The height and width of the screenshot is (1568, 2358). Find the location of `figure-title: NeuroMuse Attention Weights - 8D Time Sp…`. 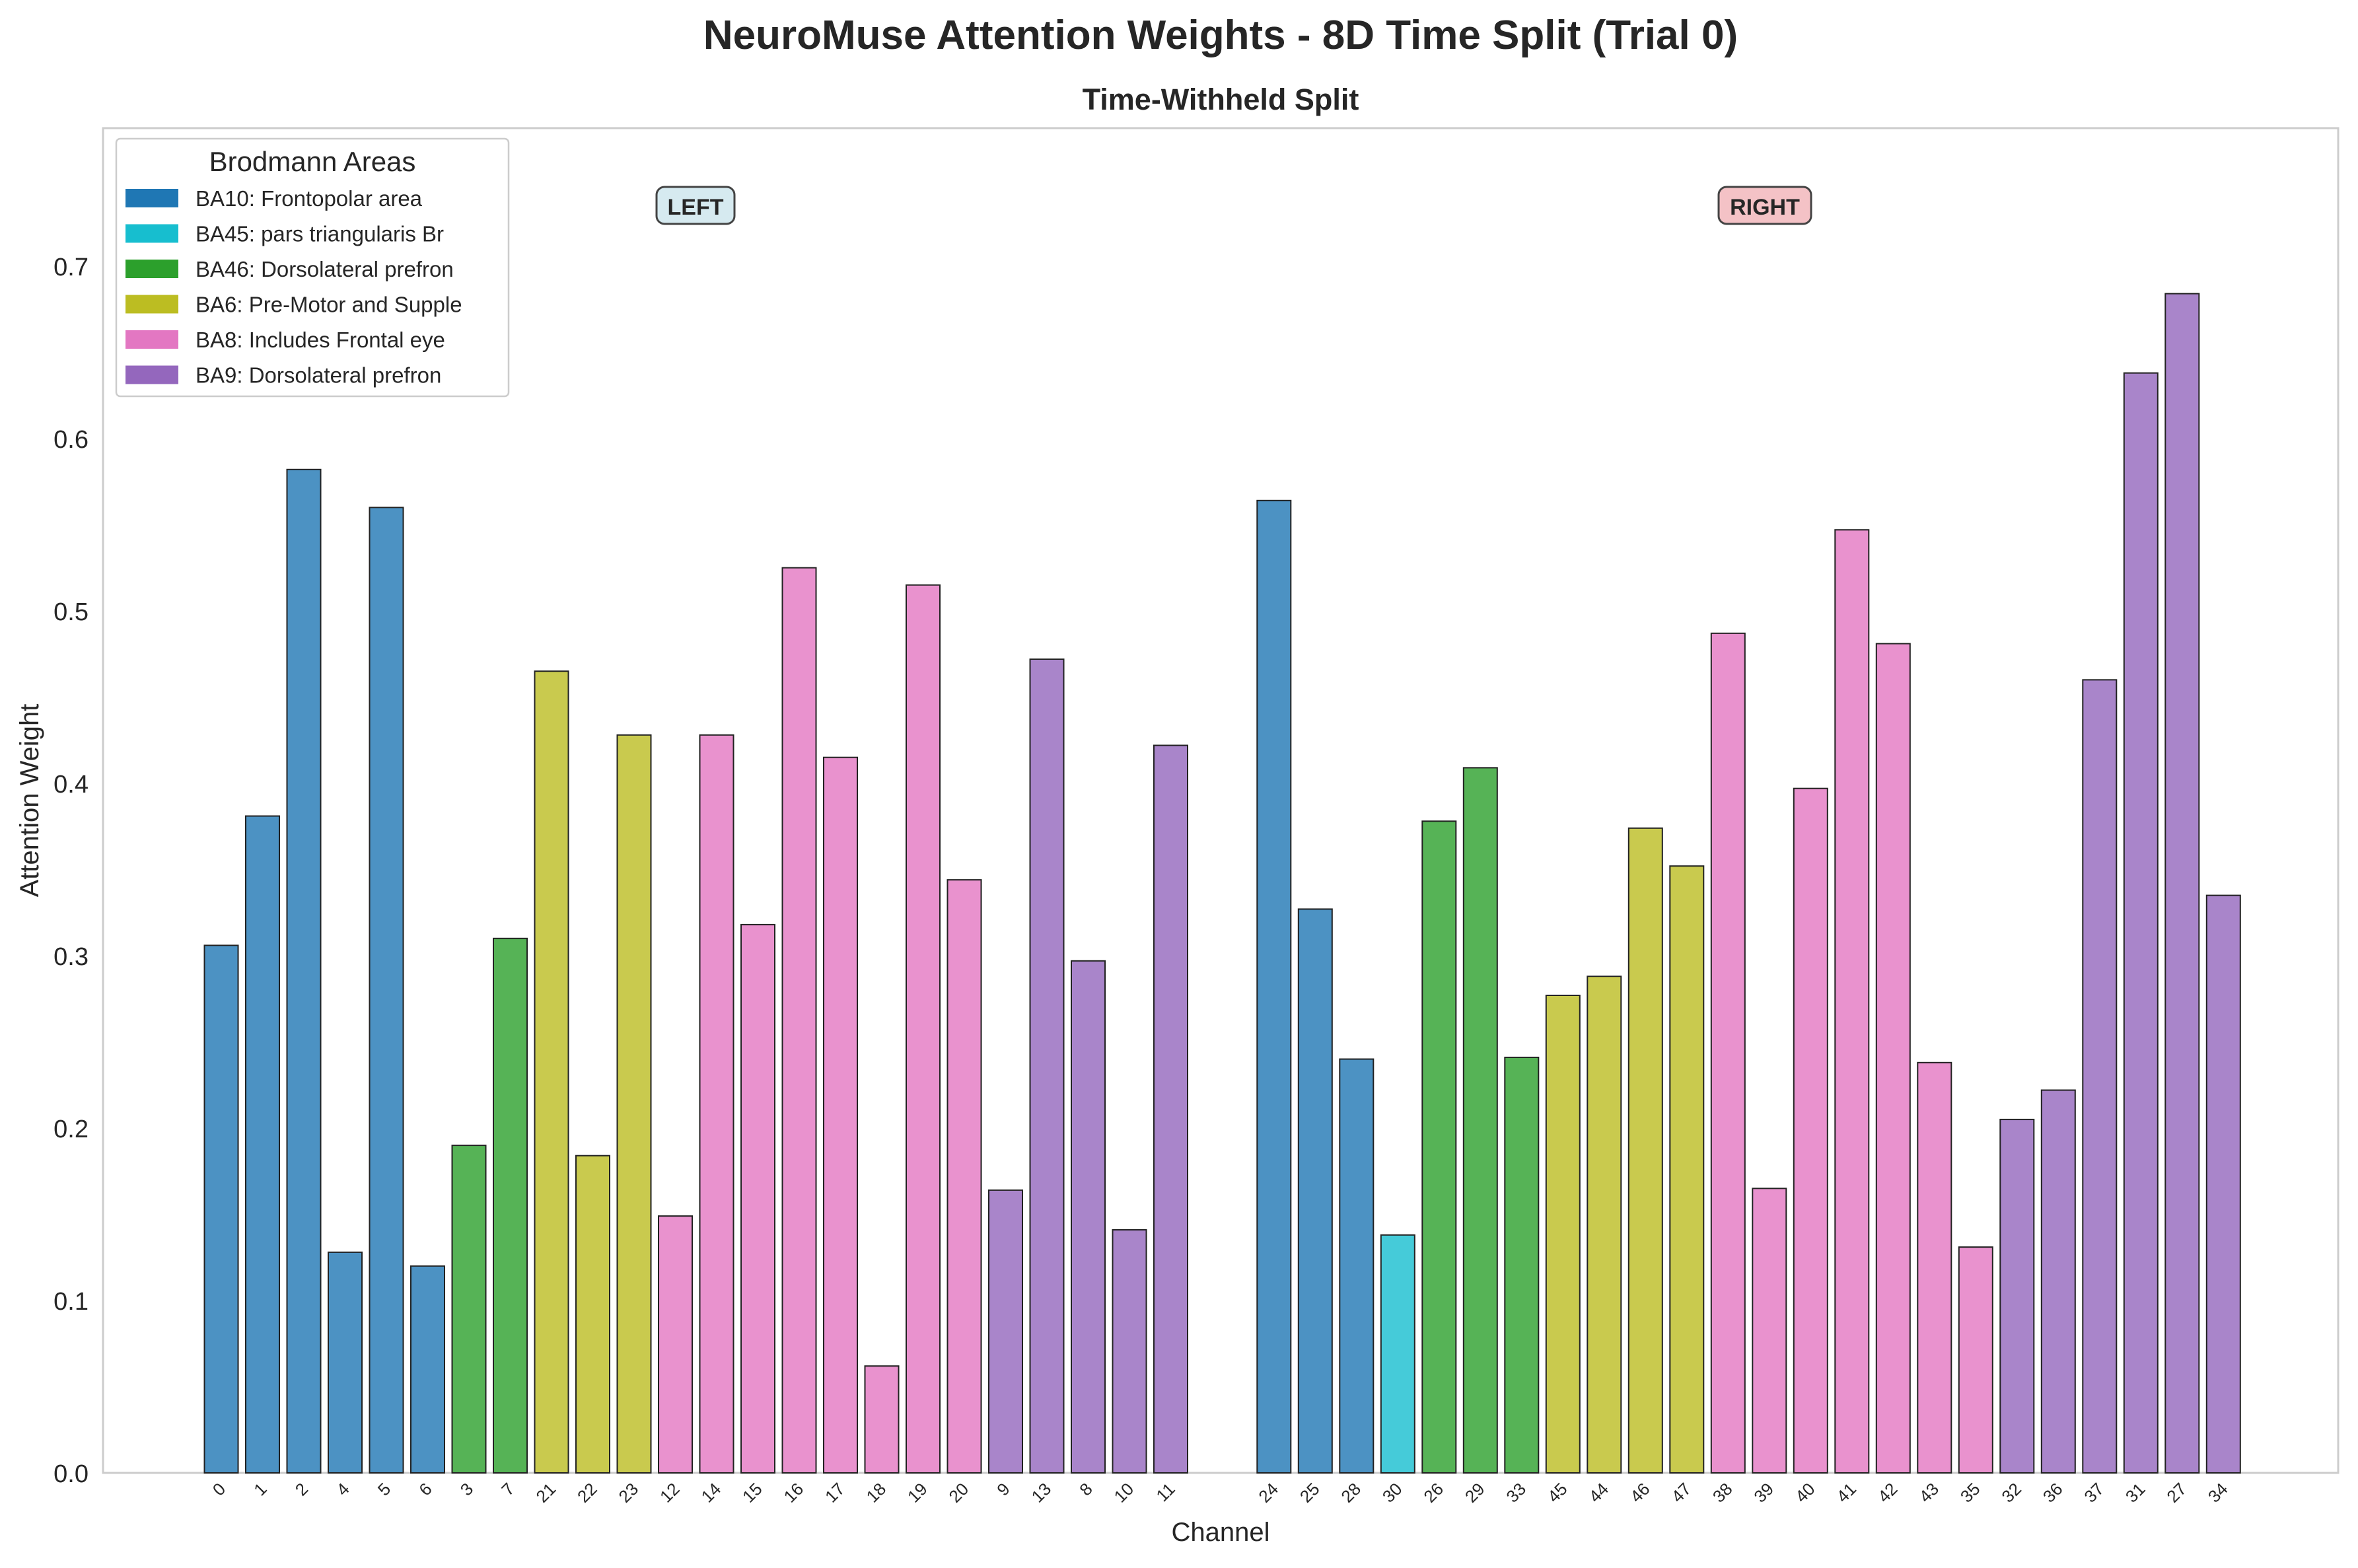

figure-title: NeuroMuse Attention Weights - 8D Time Sp… is located at coordinates (1220, 35).